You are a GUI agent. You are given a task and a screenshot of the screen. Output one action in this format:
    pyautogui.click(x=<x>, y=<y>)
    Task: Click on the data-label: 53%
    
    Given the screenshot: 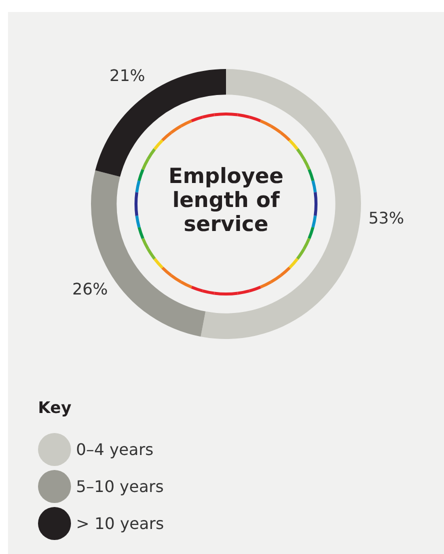 What is the action you would take?
    pyautogui.click(x=386, y=218)
    